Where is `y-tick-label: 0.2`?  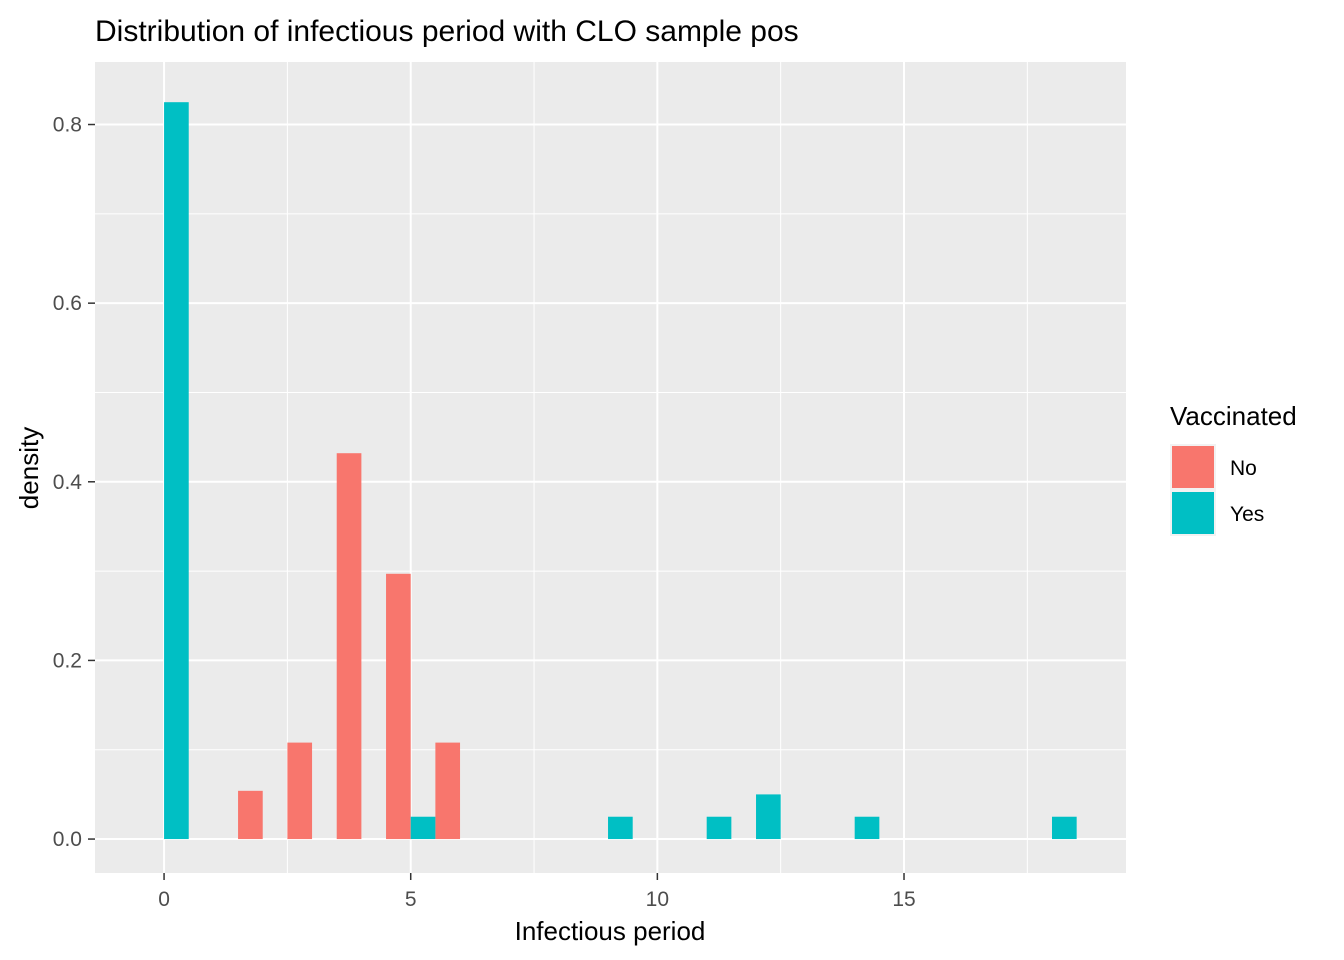
y-tick-label: 0.2 is located at coordinates (67, 660).